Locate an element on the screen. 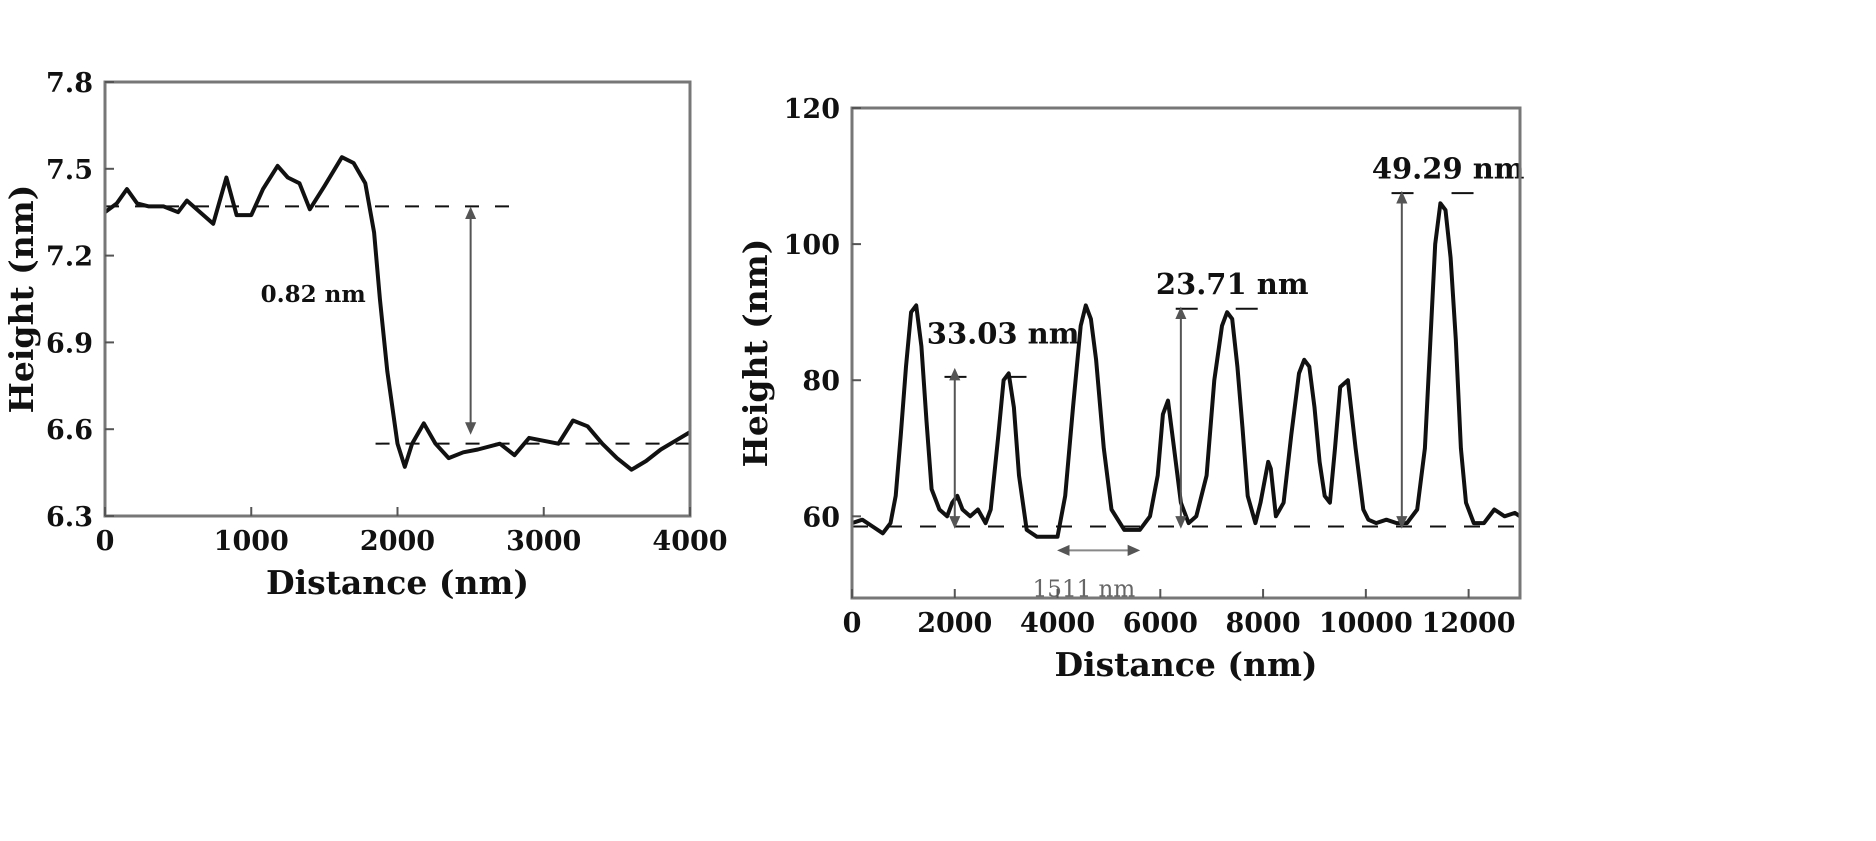 The width and height of the screenshot is (1876, 841). R-x-tick-label: 4000 is located at coordinates (1057, 623).